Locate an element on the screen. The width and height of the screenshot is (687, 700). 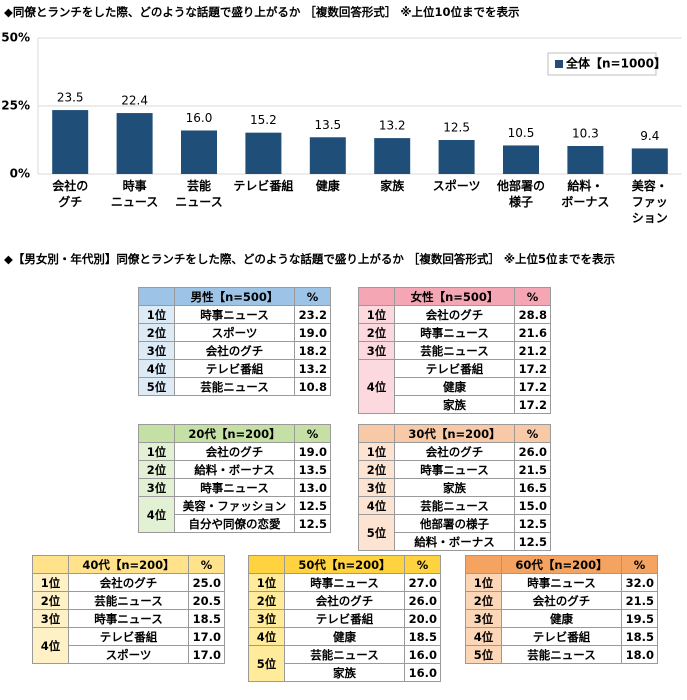
row: 1位 会社のグチ 19.0 is located at coordinates (234, 451).